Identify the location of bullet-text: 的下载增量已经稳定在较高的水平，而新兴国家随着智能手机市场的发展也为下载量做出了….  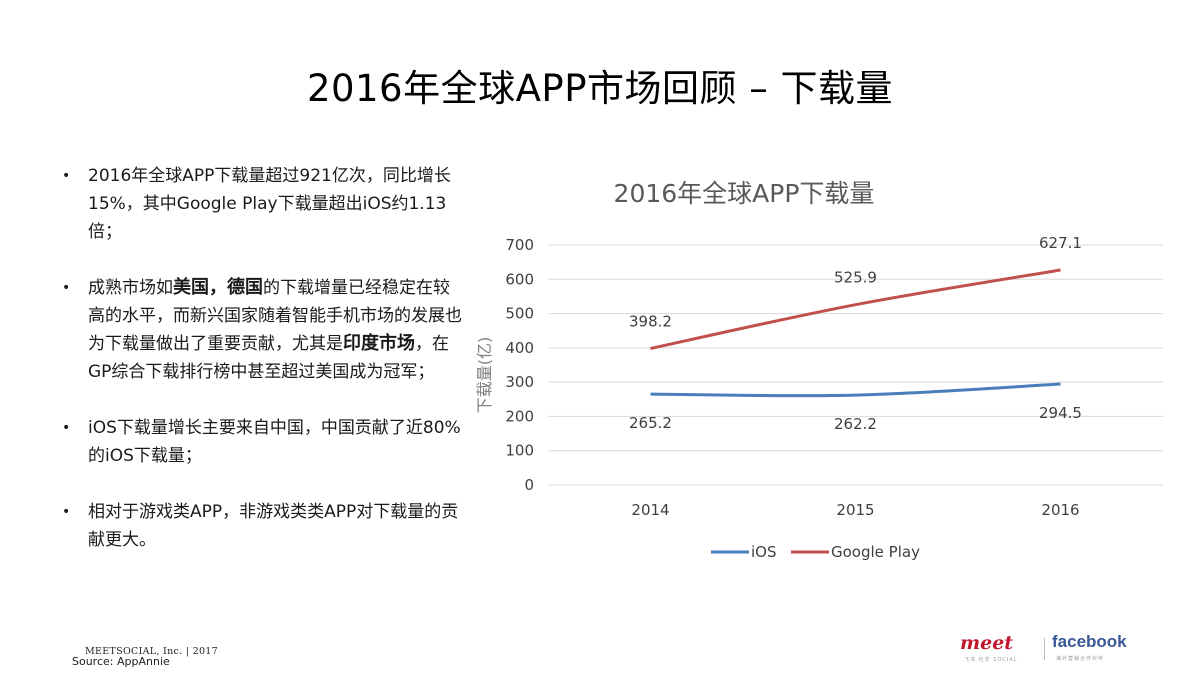
(275, 316).